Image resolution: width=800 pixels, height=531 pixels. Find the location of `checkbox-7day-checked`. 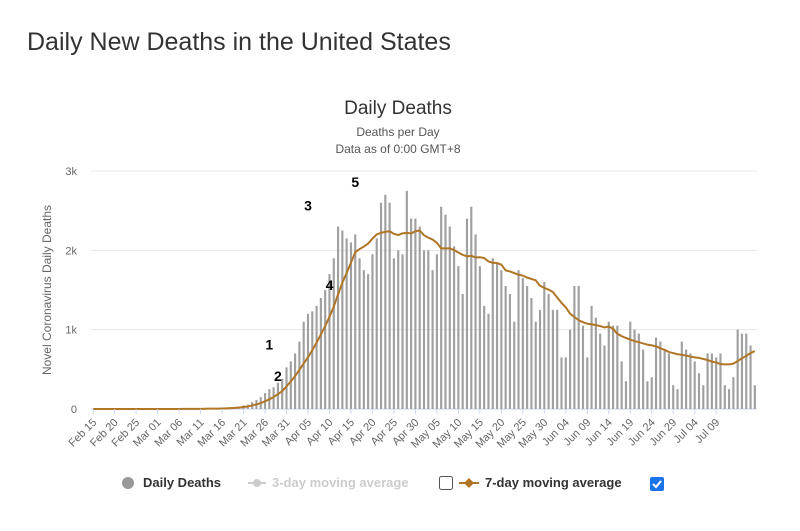

checkbox-7day-checked is located at coordinates (657, 484).